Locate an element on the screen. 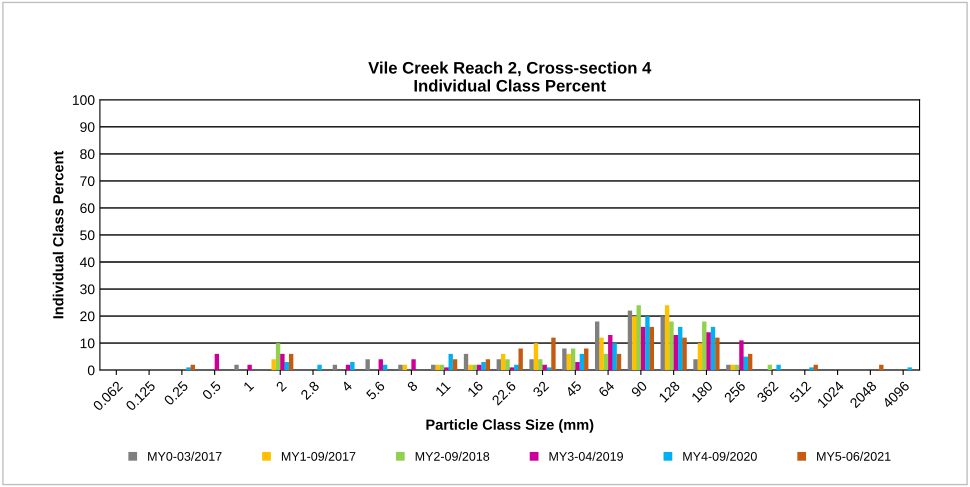  chart-title: Vile Creek Reach 2, Cross-section 4 Individual Class Percent is located at coordinates (510, 76).